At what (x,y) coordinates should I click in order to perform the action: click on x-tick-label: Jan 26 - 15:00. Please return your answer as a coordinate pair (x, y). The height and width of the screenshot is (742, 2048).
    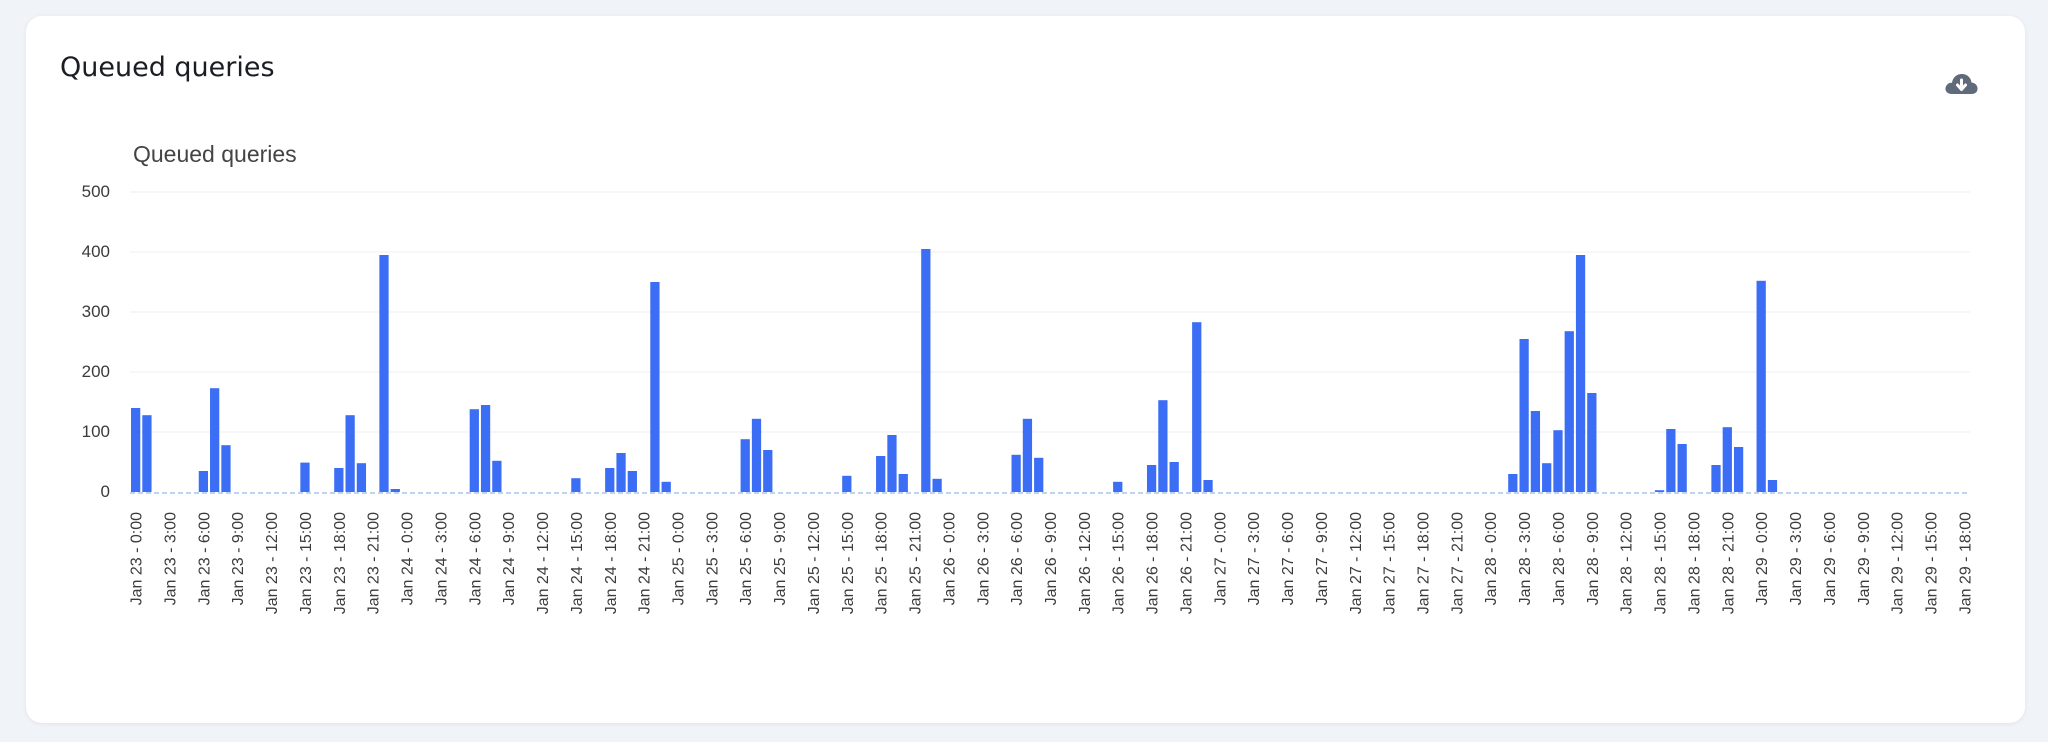
    Looking at the image, I should click on (1119, 563).